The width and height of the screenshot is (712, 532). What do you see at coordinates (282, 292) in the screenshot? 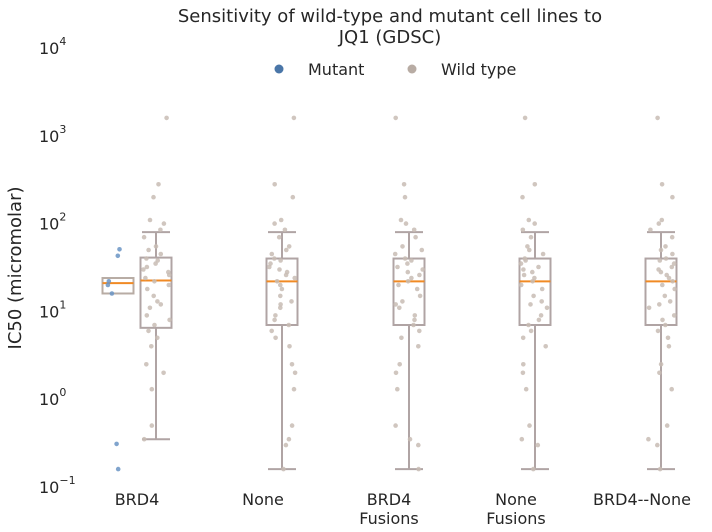
I see `box-iqr` at bounding box center [282, 292].